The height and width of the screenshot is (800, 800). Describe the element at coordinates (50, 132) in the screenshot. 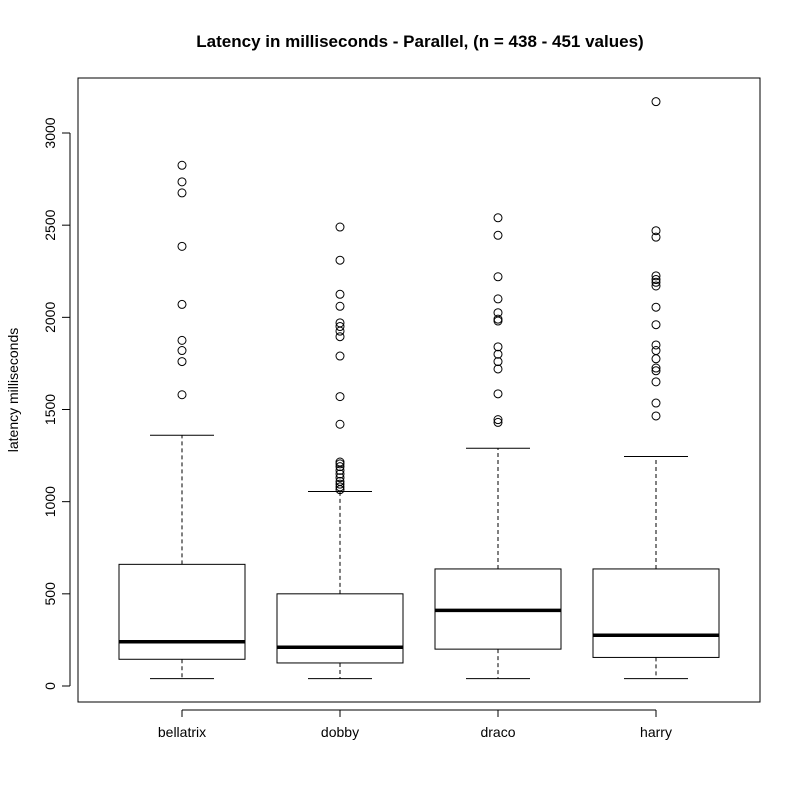

I see `y-tick-label: 3000` at that location.